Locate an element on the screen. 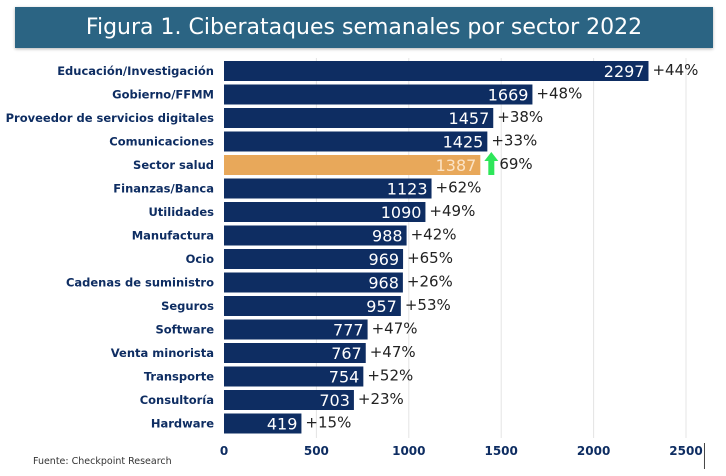 The image size is (726, 476). change-label: +44% is located at coordinates (675, 70).